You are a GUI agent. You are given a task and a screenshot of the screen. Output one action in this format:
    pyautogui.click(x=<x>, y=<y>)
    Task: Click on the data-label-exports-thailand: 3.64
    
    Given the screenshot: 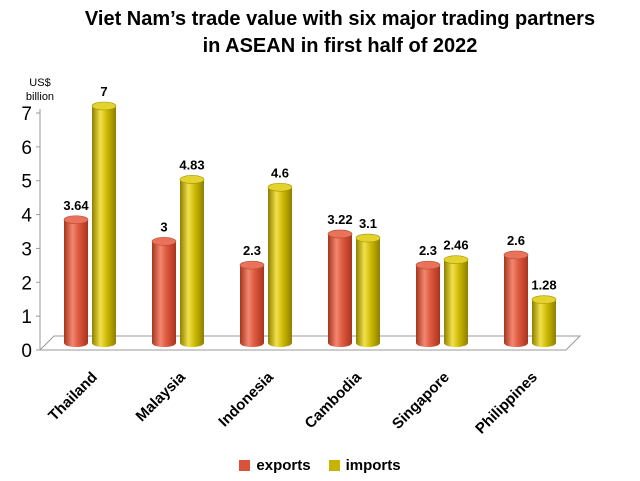 What is the action you would take?
    pyautogui.click(x=76, y=205)
    